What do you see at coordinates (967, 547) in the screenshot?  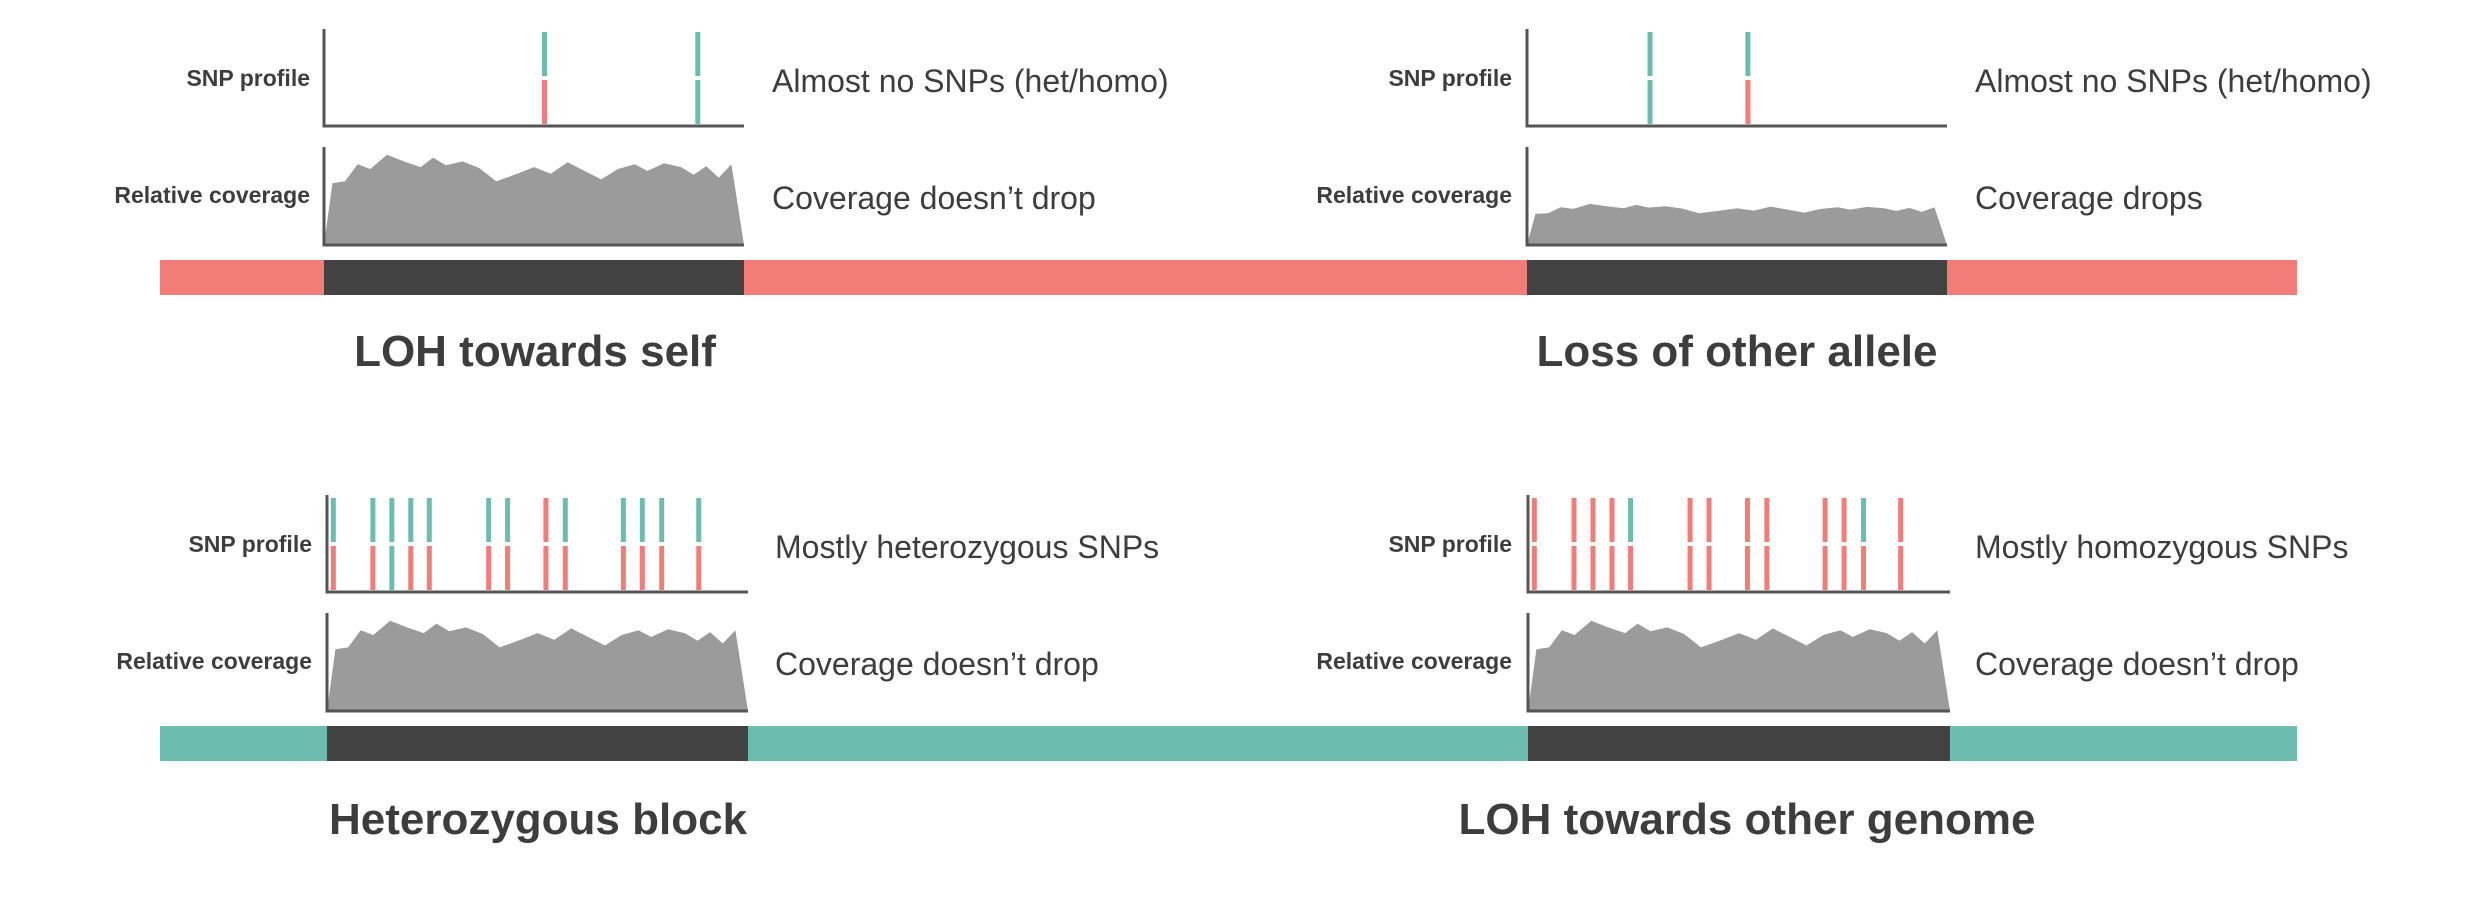 I see `snp-description: Mostly heterozygous SNPs` at bounding box center [967, 547].